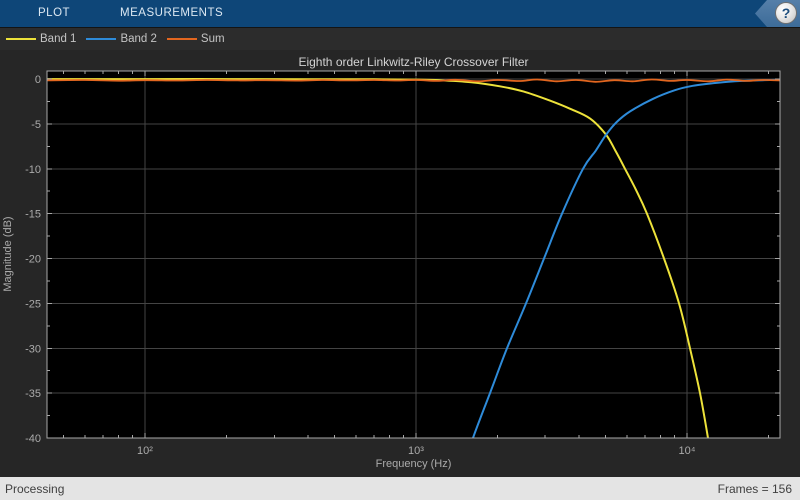 Image resolution: width=800 pixels, height=500 pixels. I want to click on status-message: Processing, so click(35, 488).